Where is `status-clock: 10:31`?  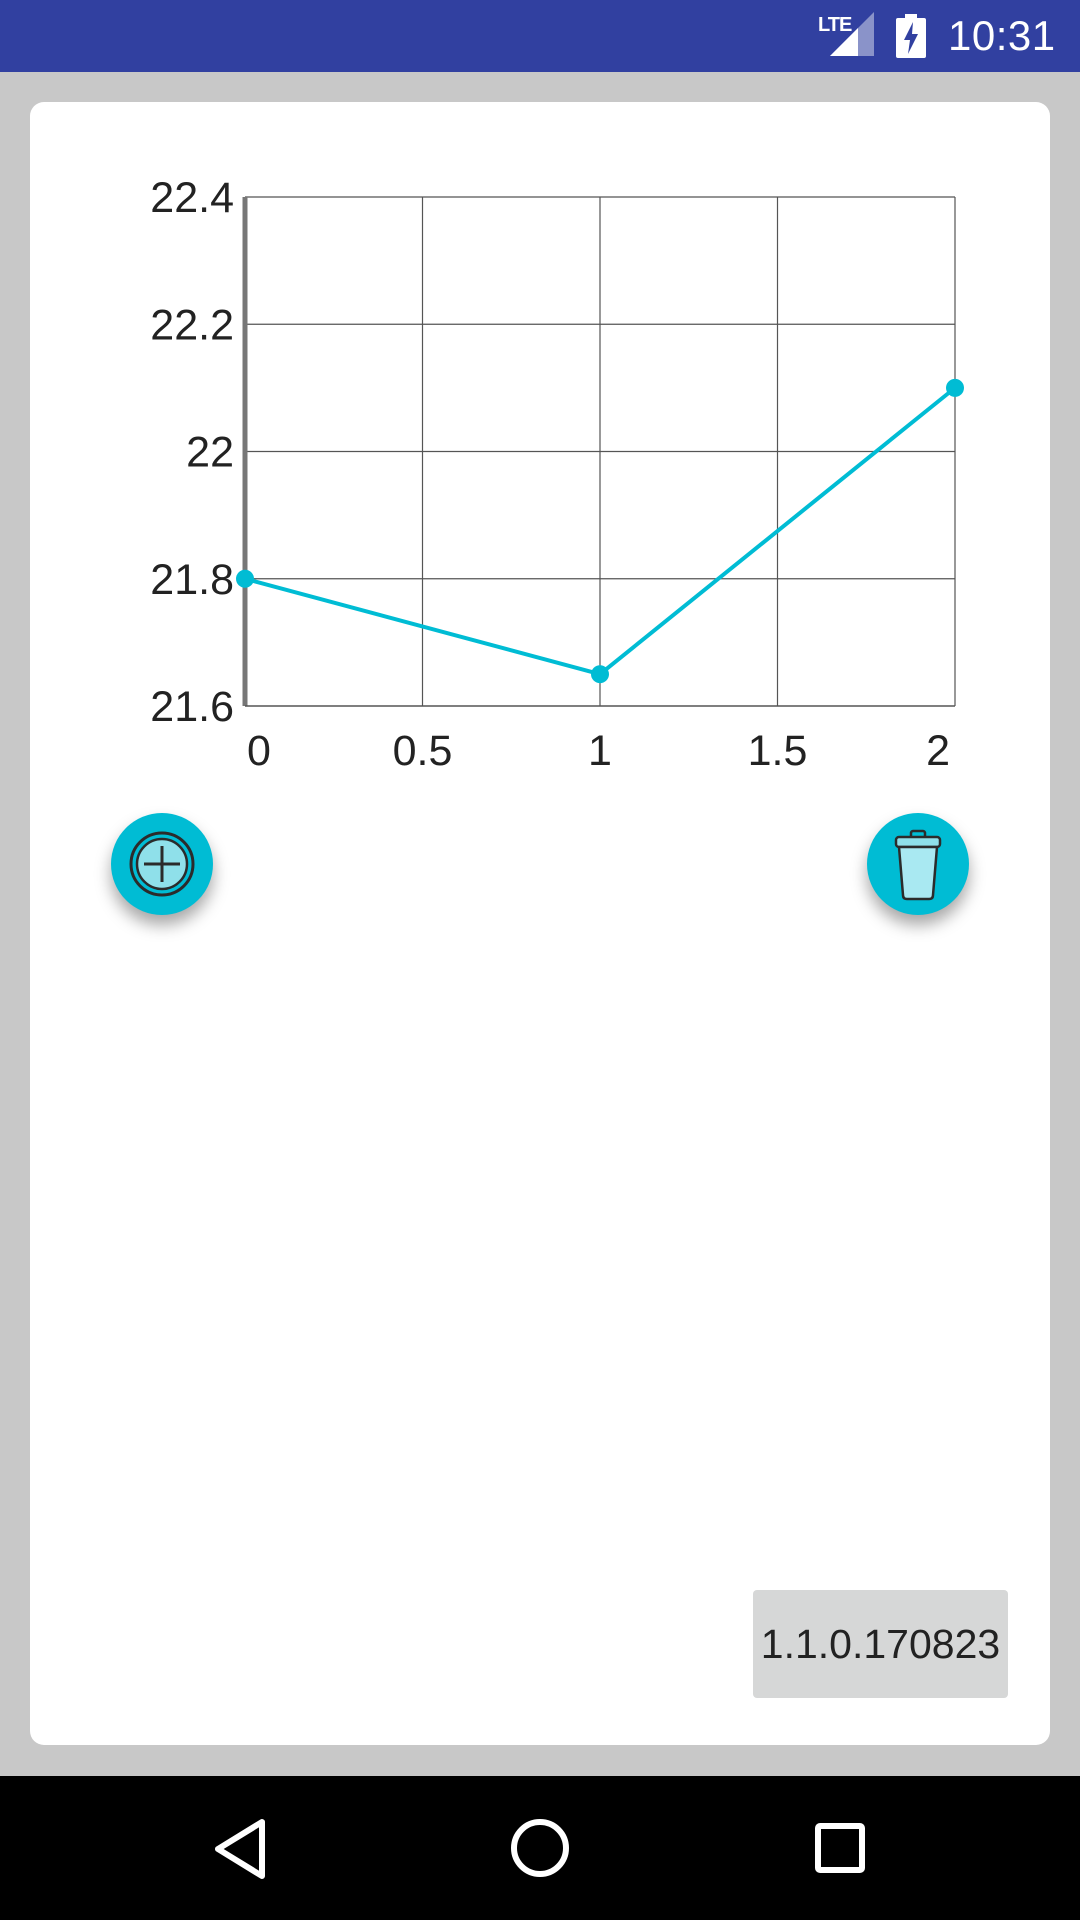
status-clock: 10:31 is located at coordinates (1002, 35).